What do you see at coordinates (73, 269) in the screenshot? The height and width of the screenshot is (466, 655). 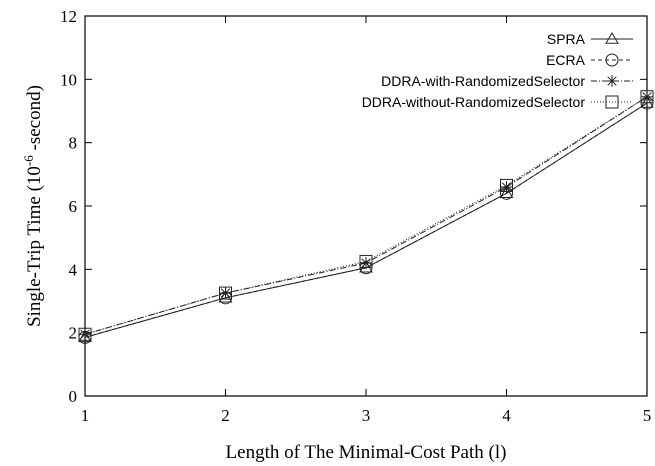 I see `y-tick-label: 4` at bounding box center [73, 269].